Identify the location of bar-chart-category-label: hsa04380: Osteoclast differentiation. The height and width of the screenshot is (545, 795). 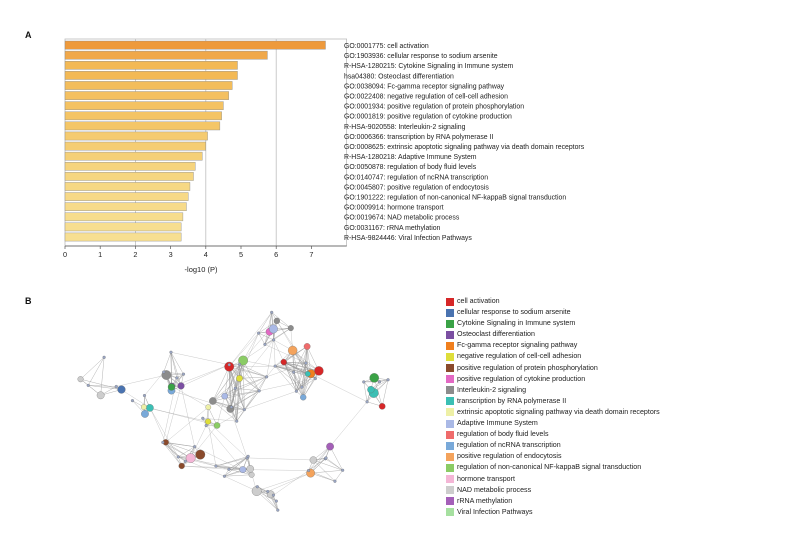
(399, 76).